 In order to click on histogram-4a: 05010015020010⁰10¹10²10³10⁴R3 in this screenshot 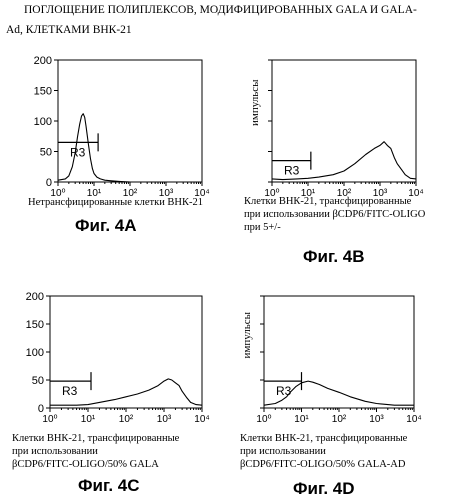, I will do `click(130, 125)`.